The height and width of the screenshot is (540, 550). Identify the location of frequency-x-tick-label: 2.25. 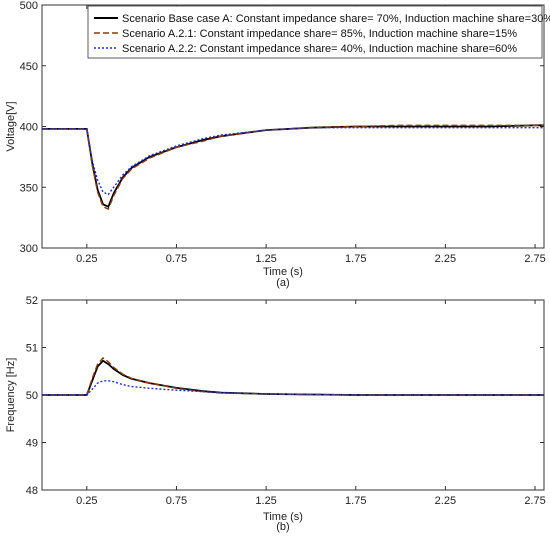
(445, 501).